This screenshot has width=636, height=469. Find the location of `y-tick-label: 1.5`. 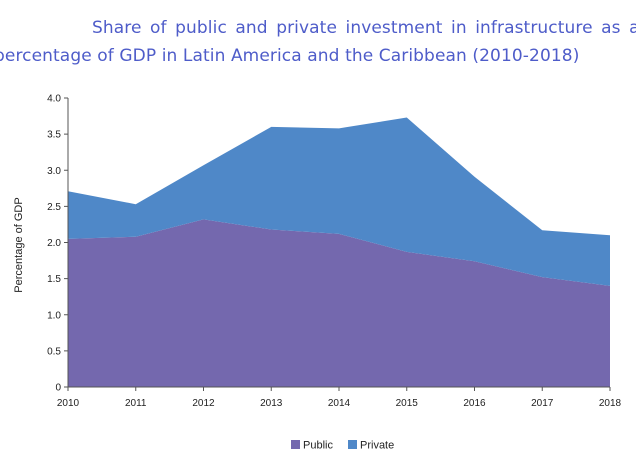

y-tick-label: 1.5 is located at coordinates (54, 279).